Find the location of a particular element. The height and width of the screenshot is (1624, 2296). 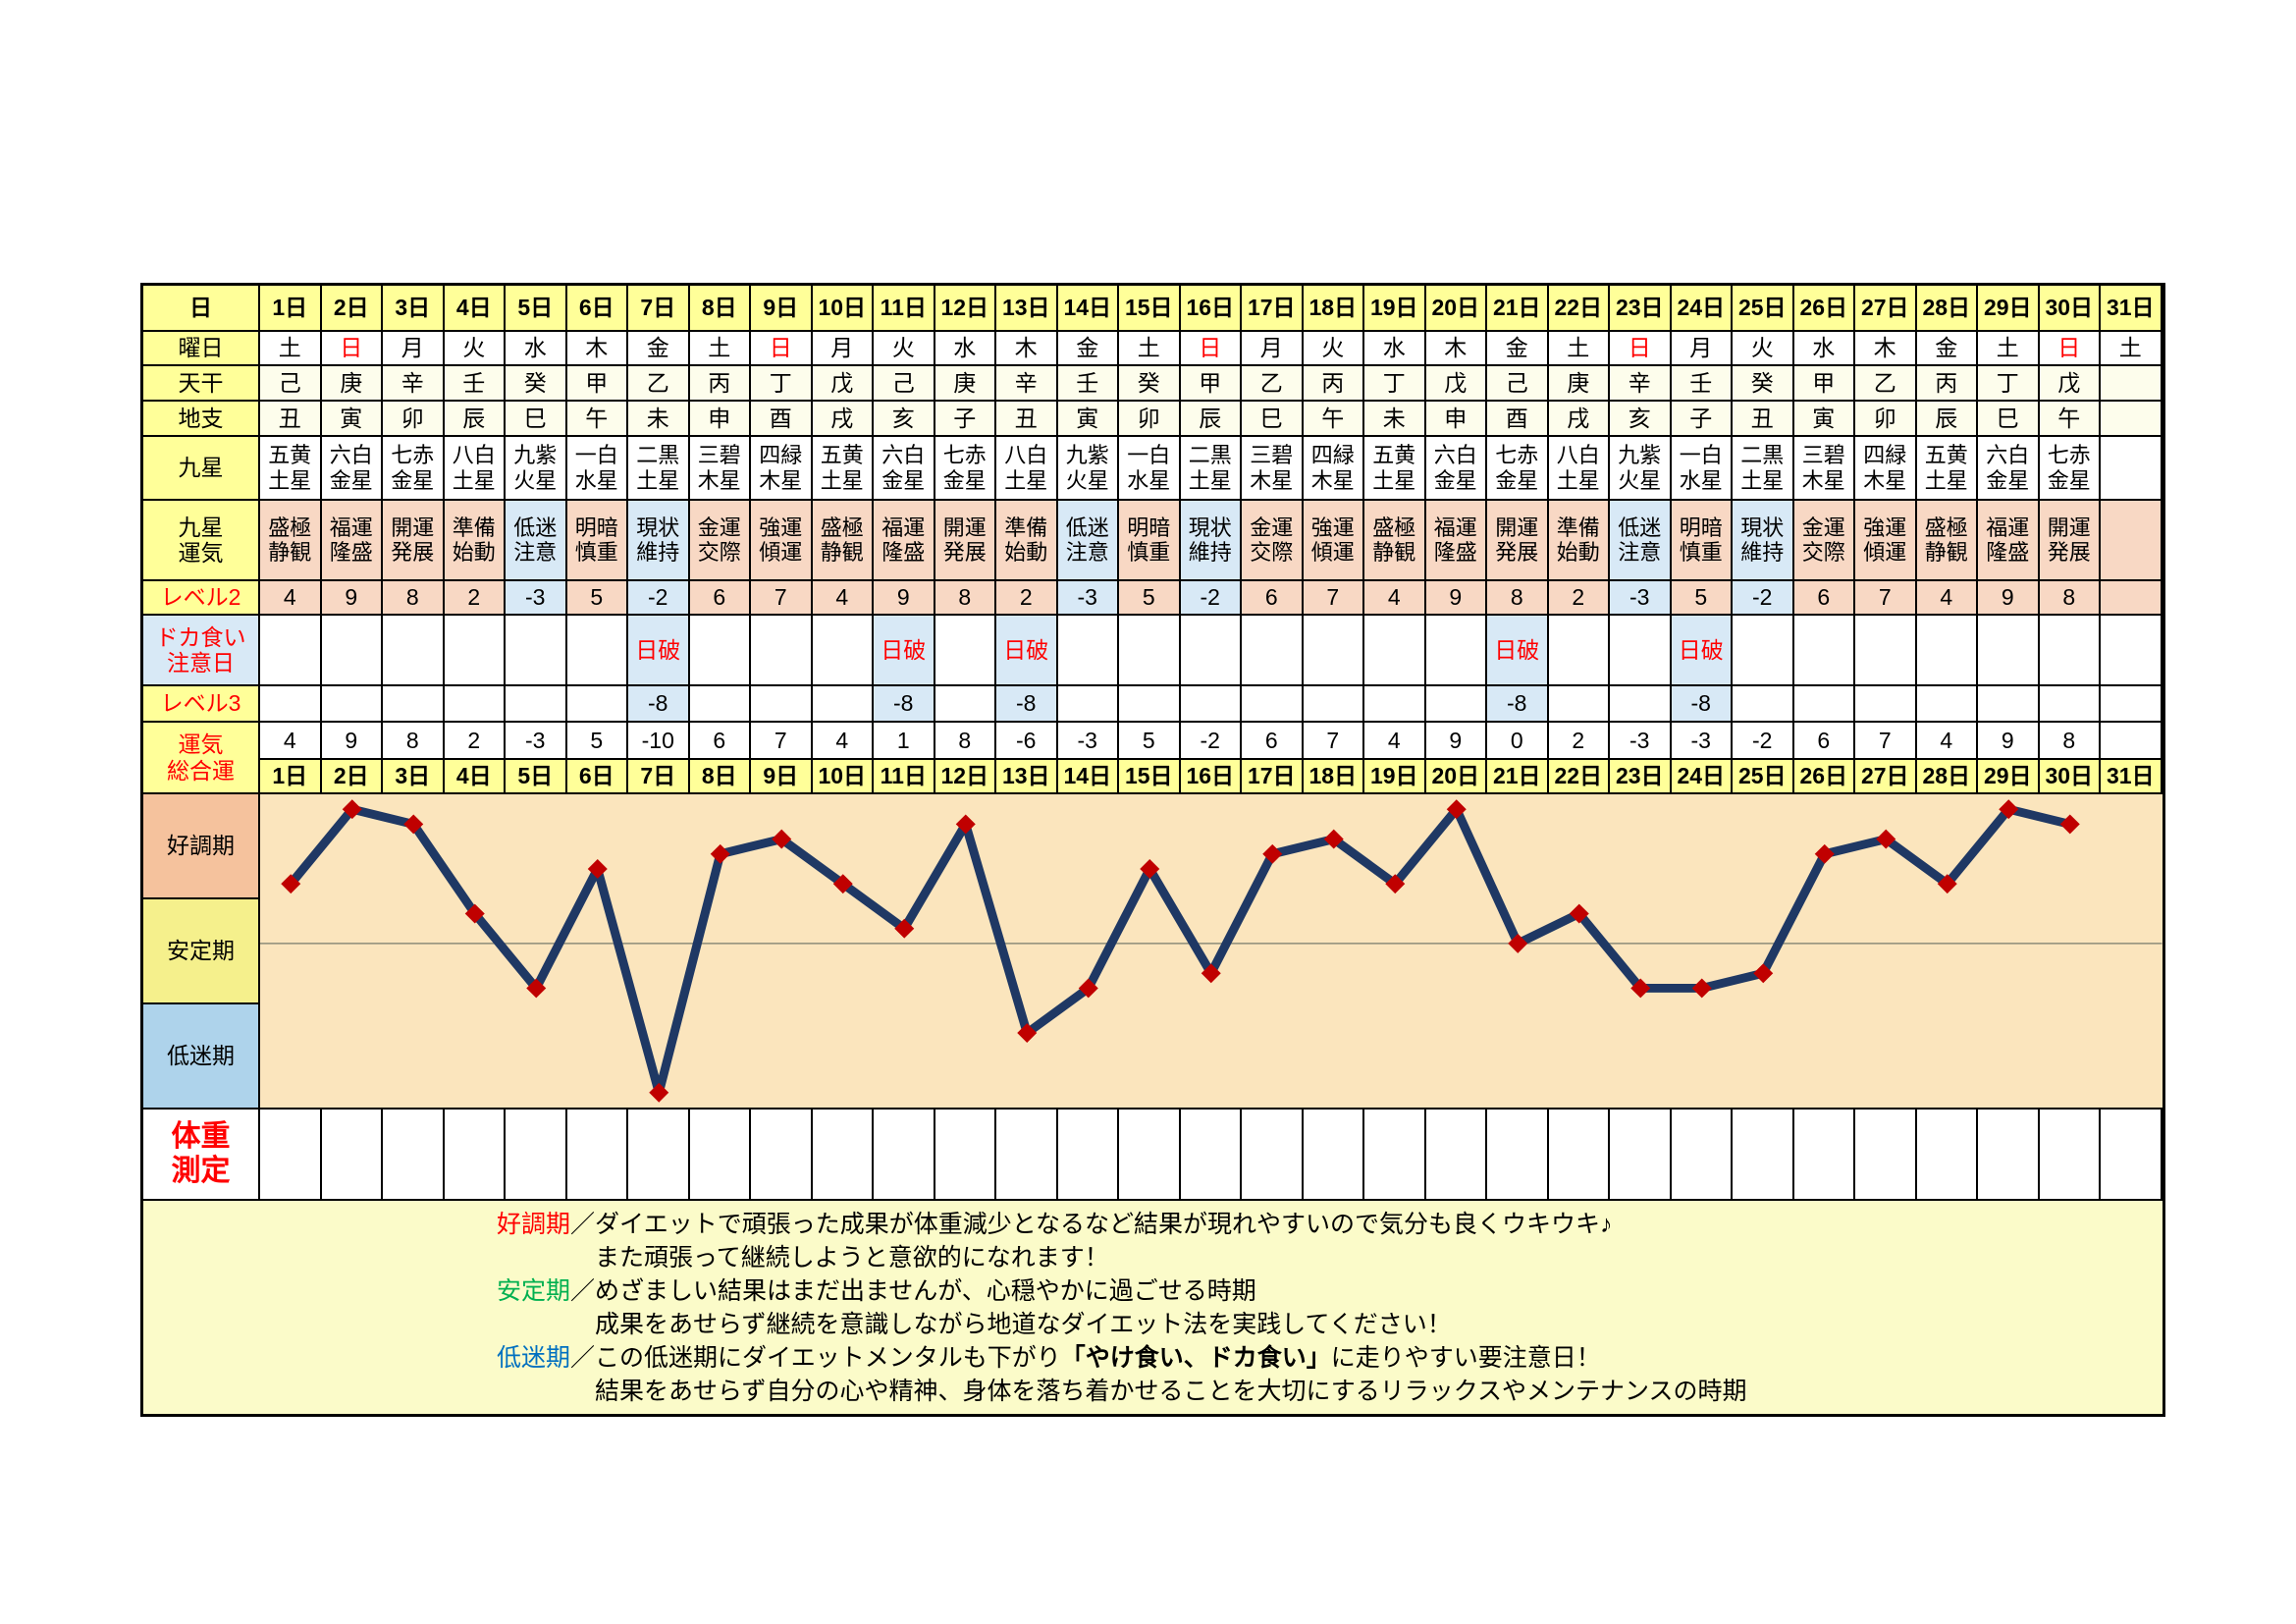

day-header-cell: 11日 is located at coordinates (904, 309).